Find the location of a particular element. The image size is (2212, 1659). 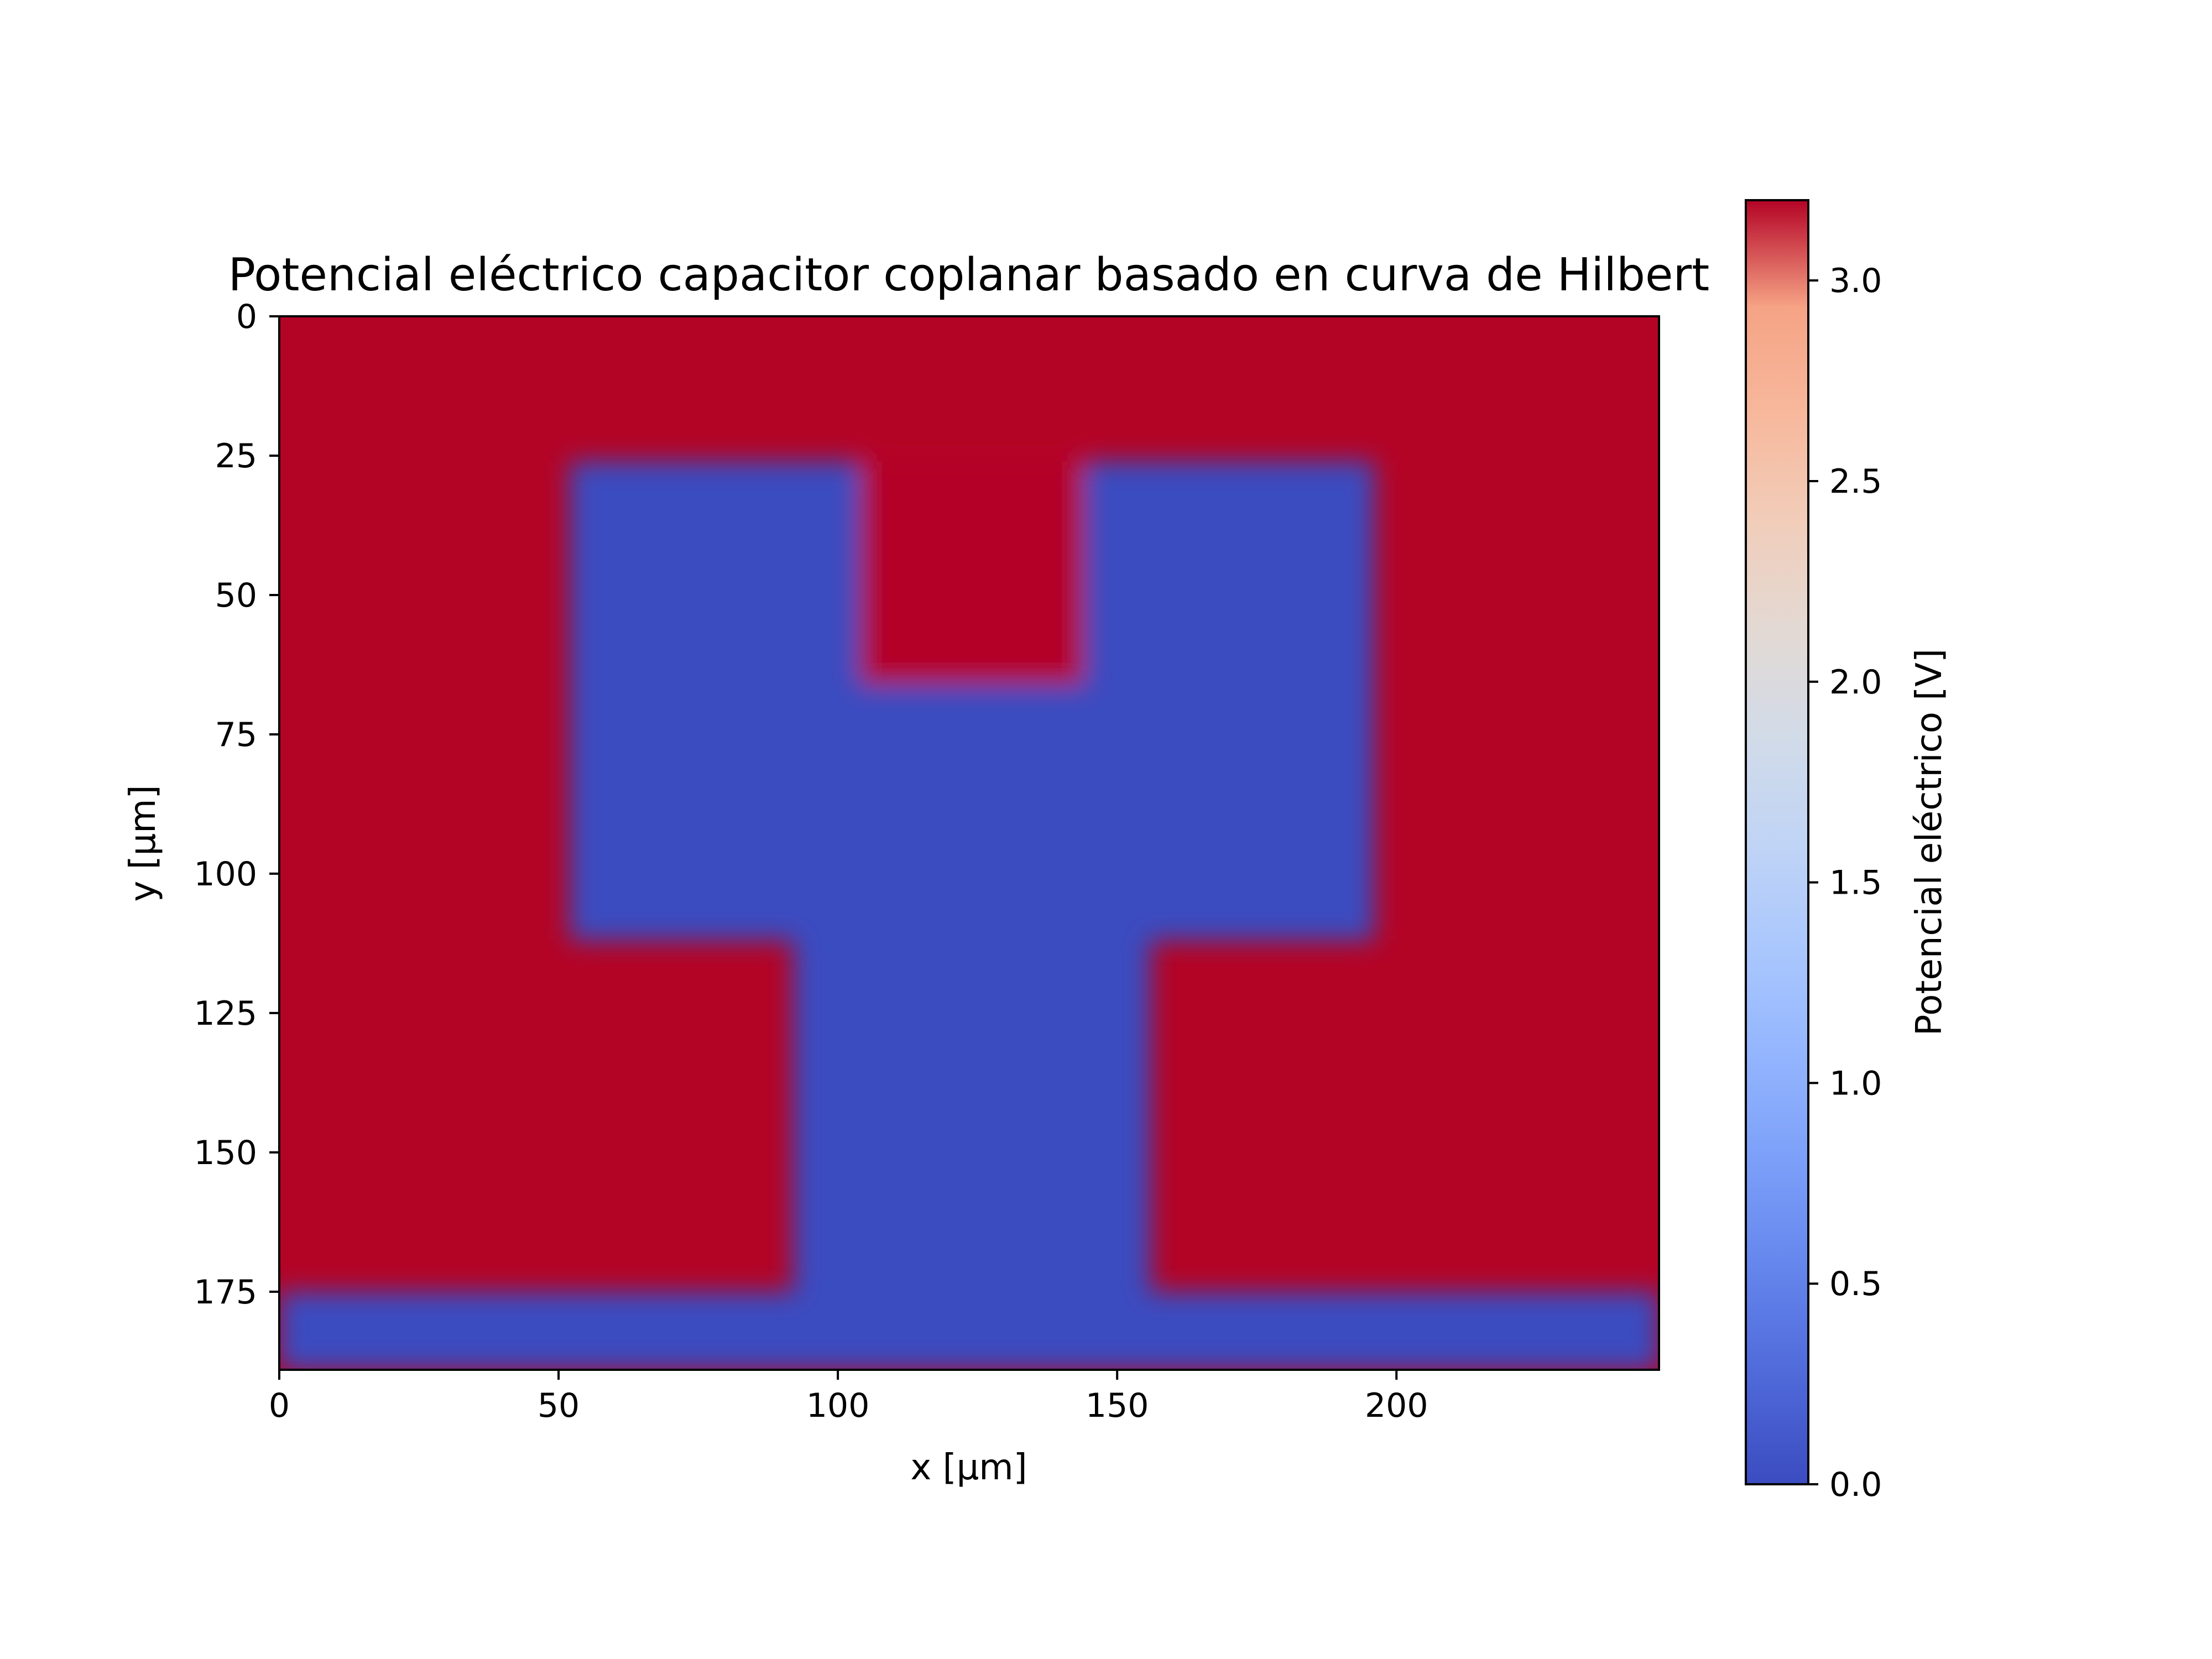

y-tick-label: 125 is located at coordinates (226, 1014).